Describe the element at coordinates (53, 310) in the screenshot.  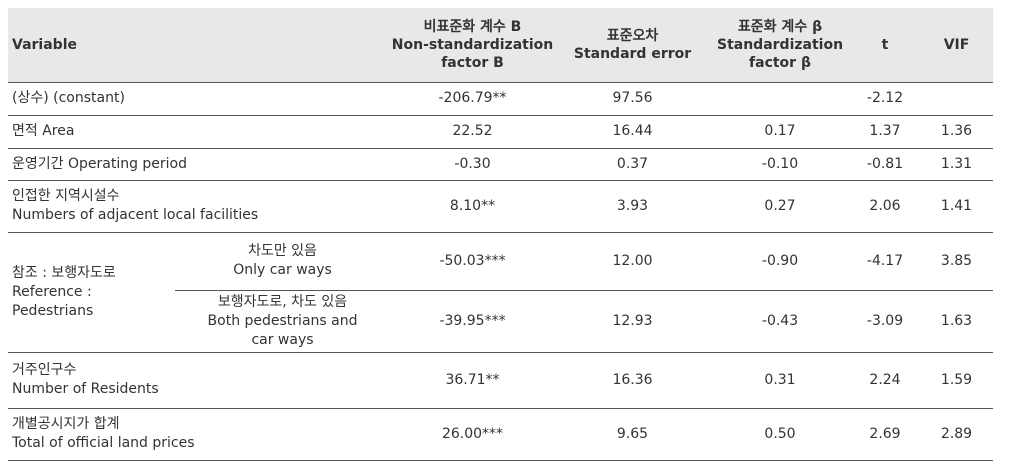
I see `cell-line: Pedestrians` at that location.